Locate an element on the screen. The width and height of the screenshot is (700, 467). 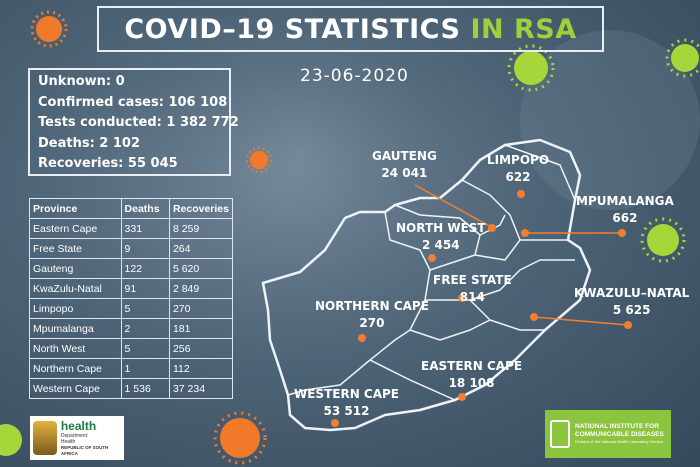
table-header-row: Province Deaths Recoveries is located at coordinates (131, 208).